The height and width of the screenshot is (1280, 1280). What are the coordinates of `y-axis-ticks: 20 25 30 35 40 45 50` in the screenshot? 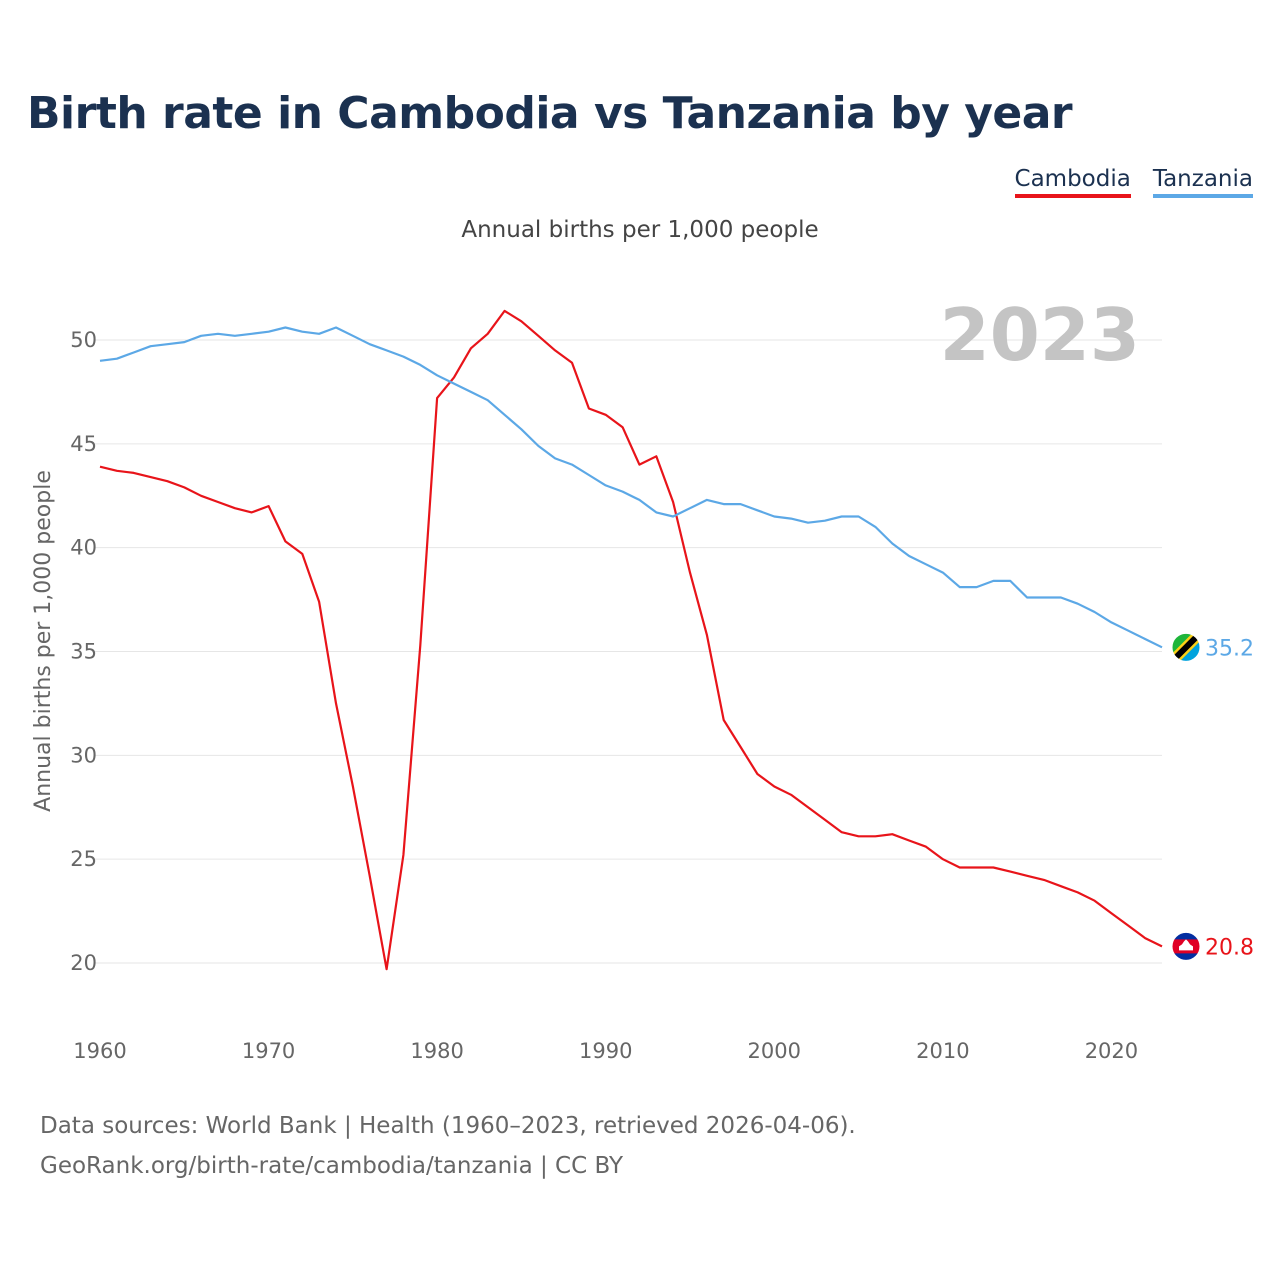 It's located at (83, 651).